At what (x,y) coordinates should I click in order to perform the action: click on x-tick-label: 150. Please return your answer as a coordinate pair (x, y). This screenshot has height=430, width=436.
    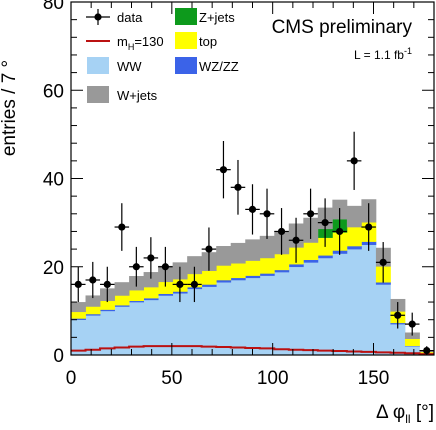
    Looking at the image, I should click on (374, 378).